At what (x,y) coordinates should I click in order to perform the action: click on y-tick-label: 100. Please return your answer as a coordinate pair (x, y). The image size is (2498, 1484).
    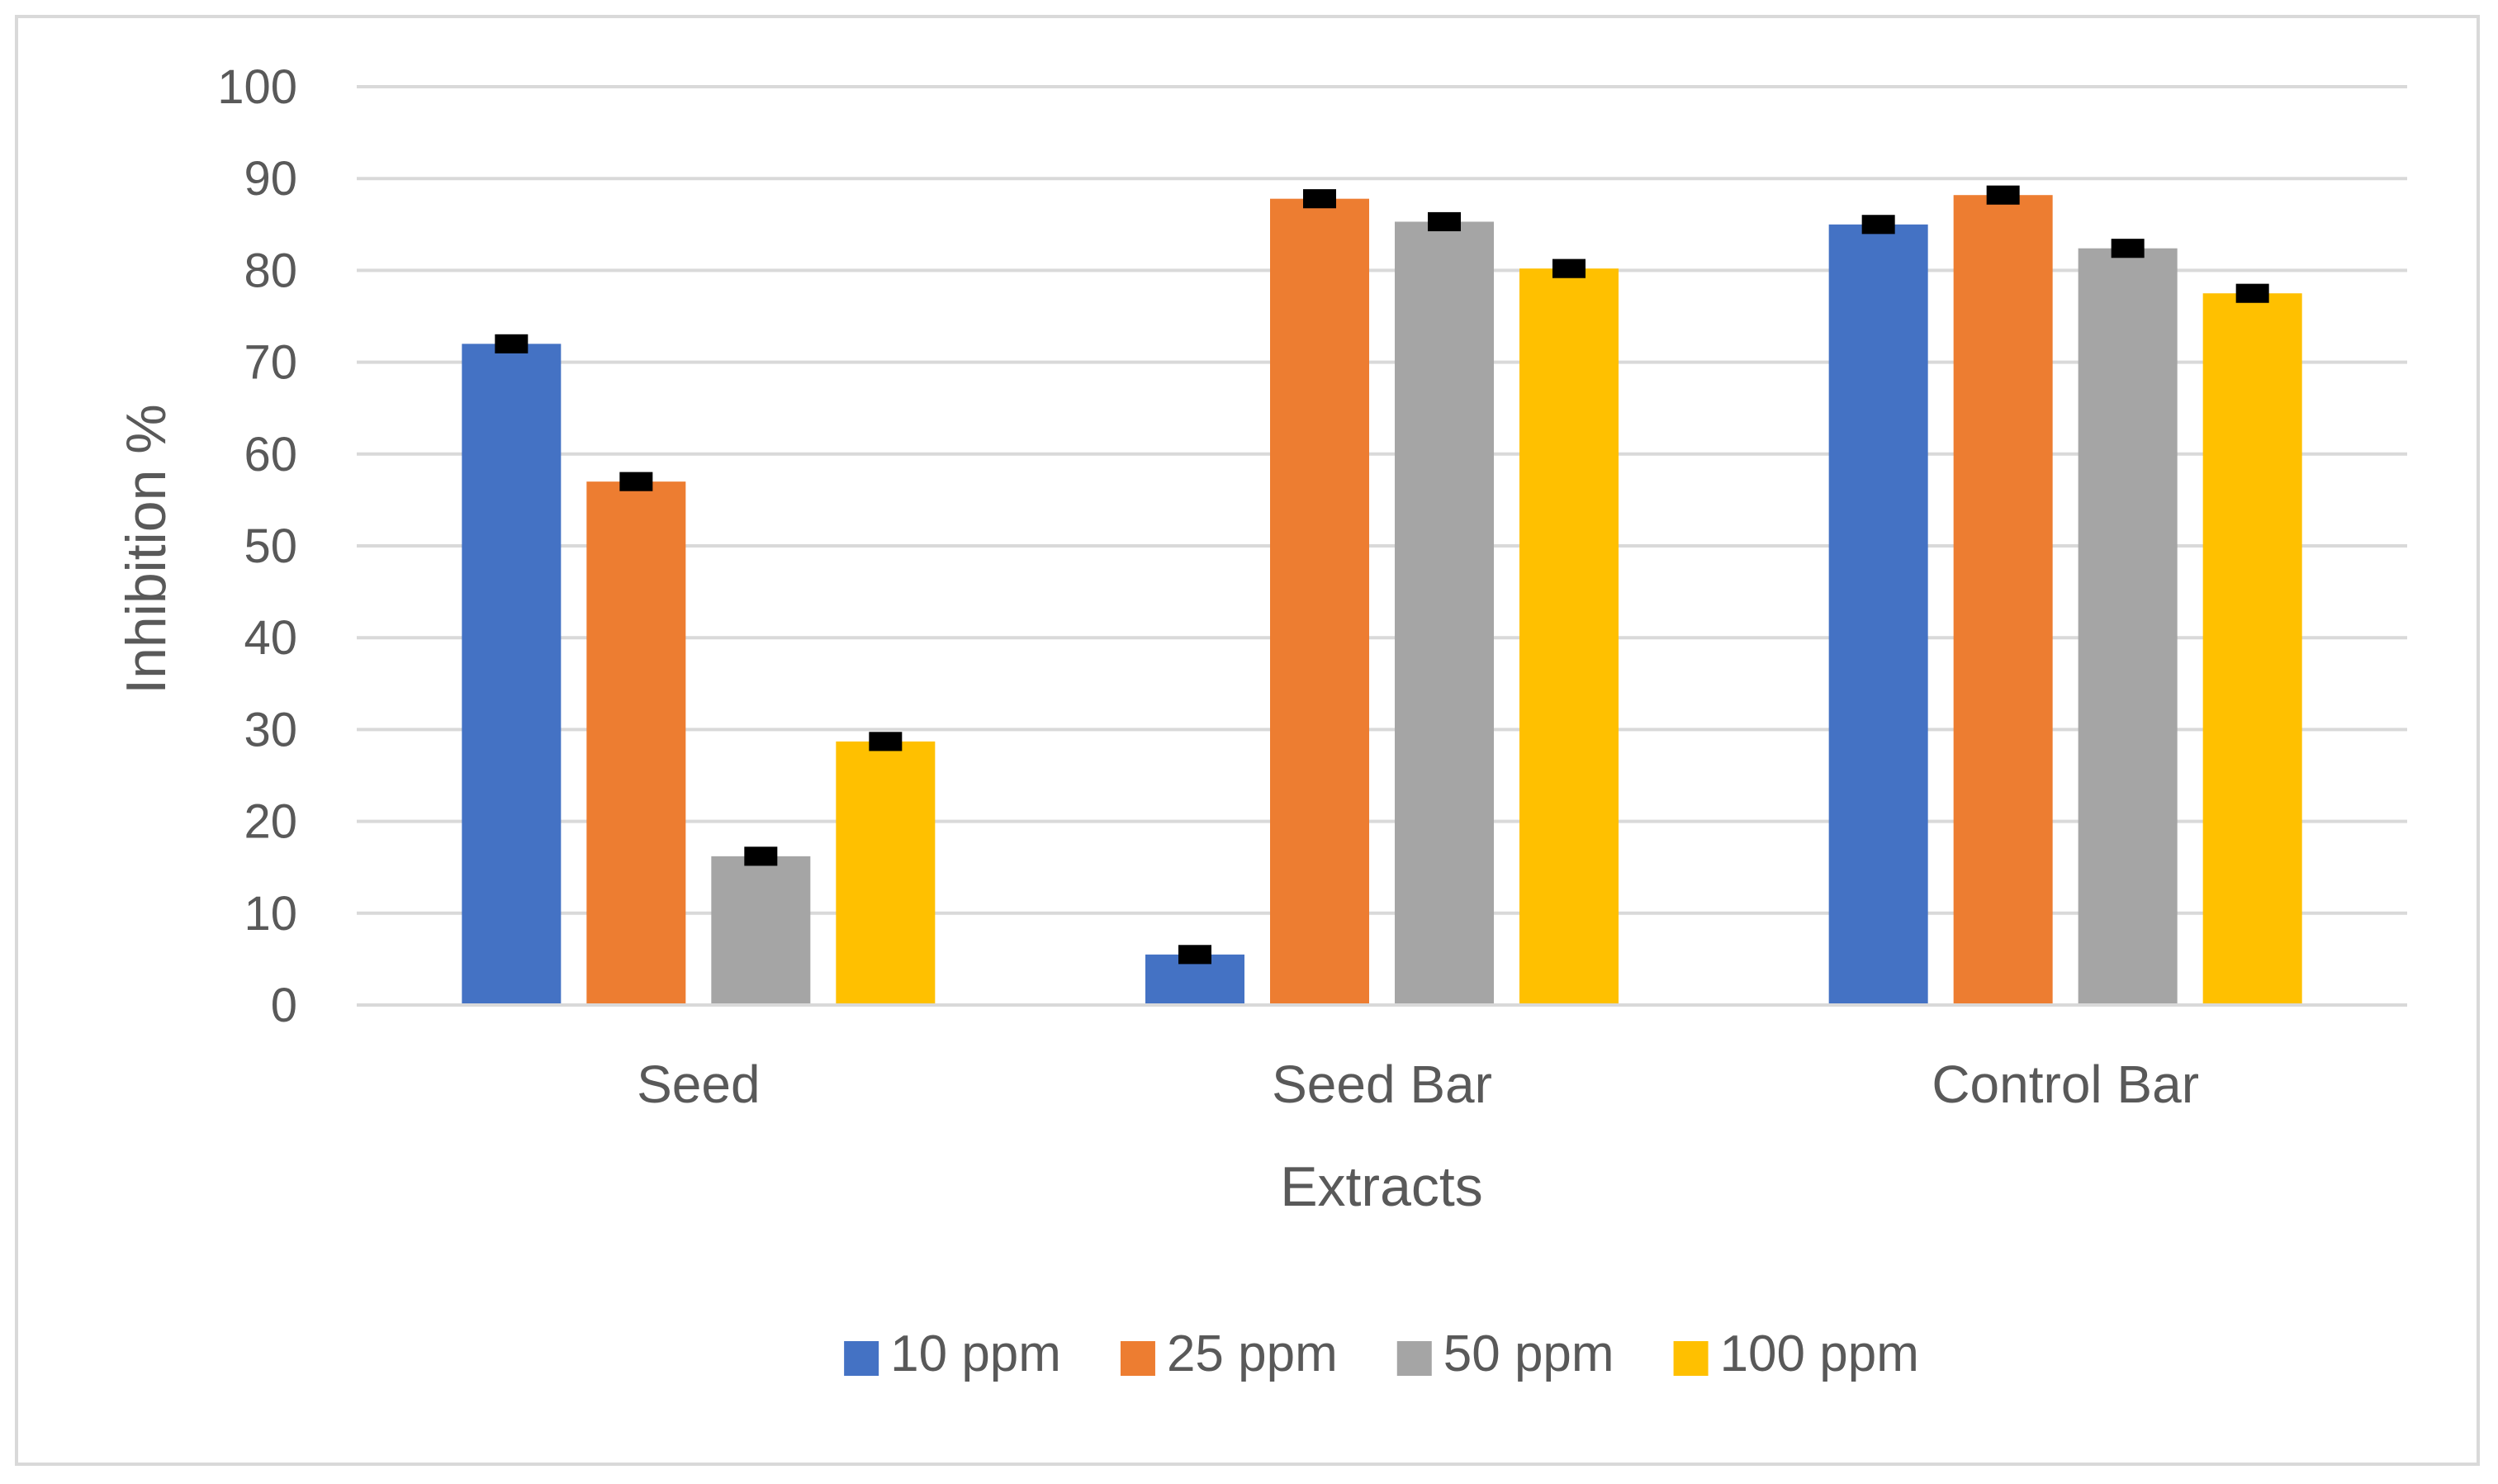
    Looking at the image, I should click on (257, 87).